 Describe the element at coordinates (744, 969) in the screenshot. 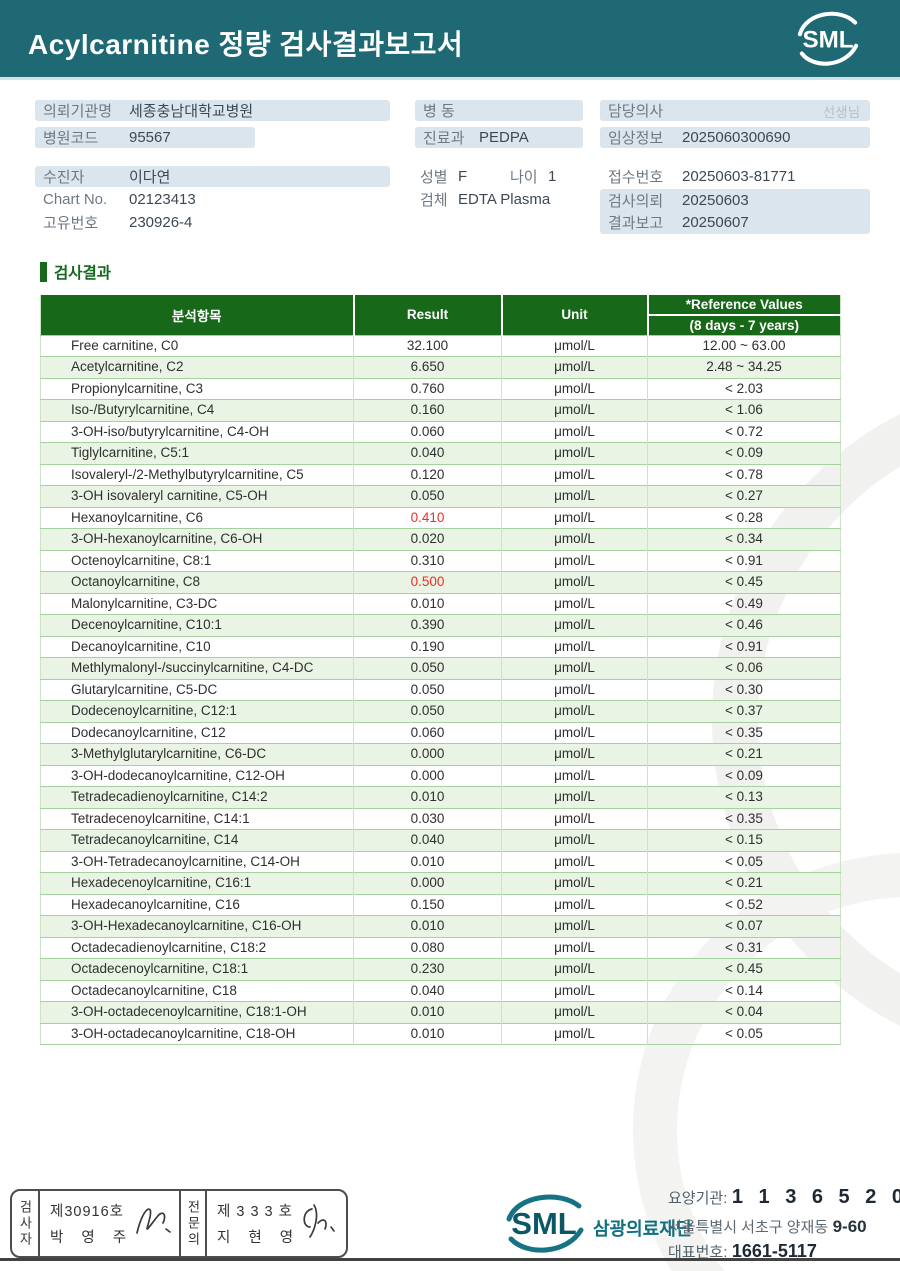

I see `reference-value-cell: < 0.45` at that location.